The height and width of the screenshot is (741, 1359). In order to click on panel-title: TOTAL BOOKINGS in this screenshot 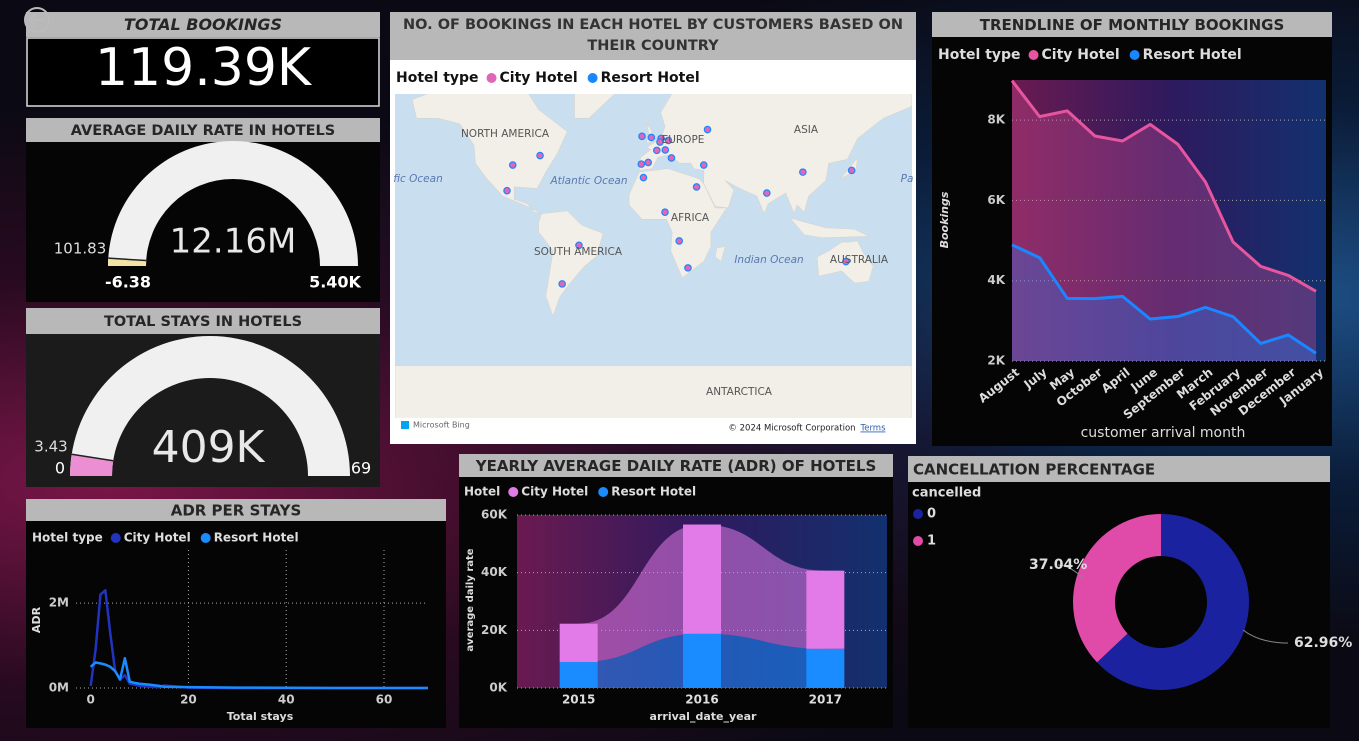, I will do `click(203, 24)`.